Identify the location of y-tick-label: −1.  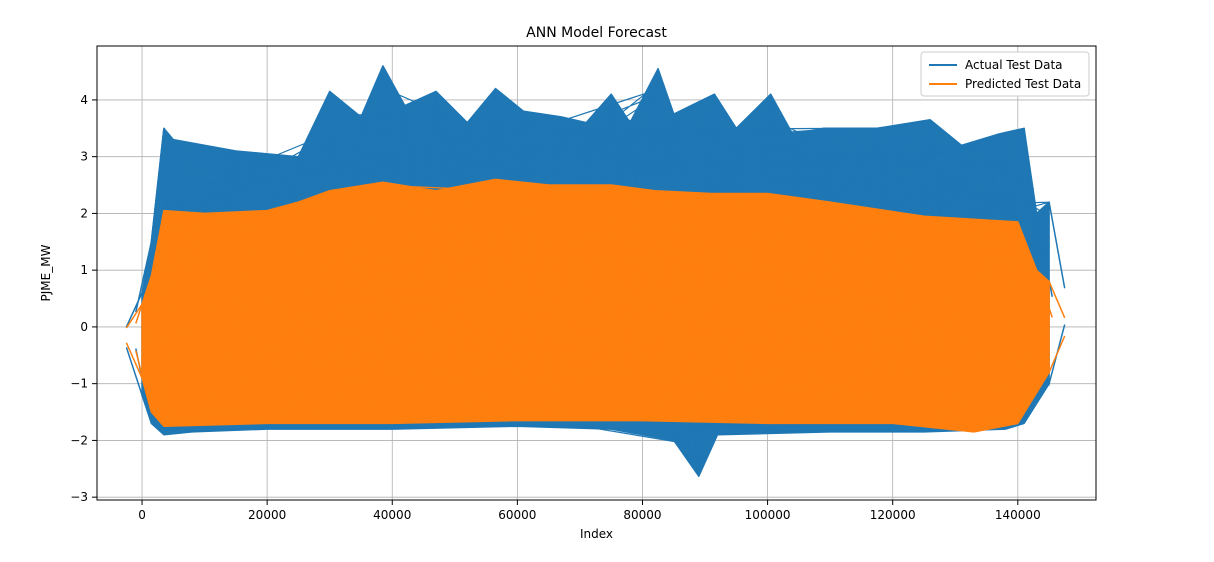
(79, 384).